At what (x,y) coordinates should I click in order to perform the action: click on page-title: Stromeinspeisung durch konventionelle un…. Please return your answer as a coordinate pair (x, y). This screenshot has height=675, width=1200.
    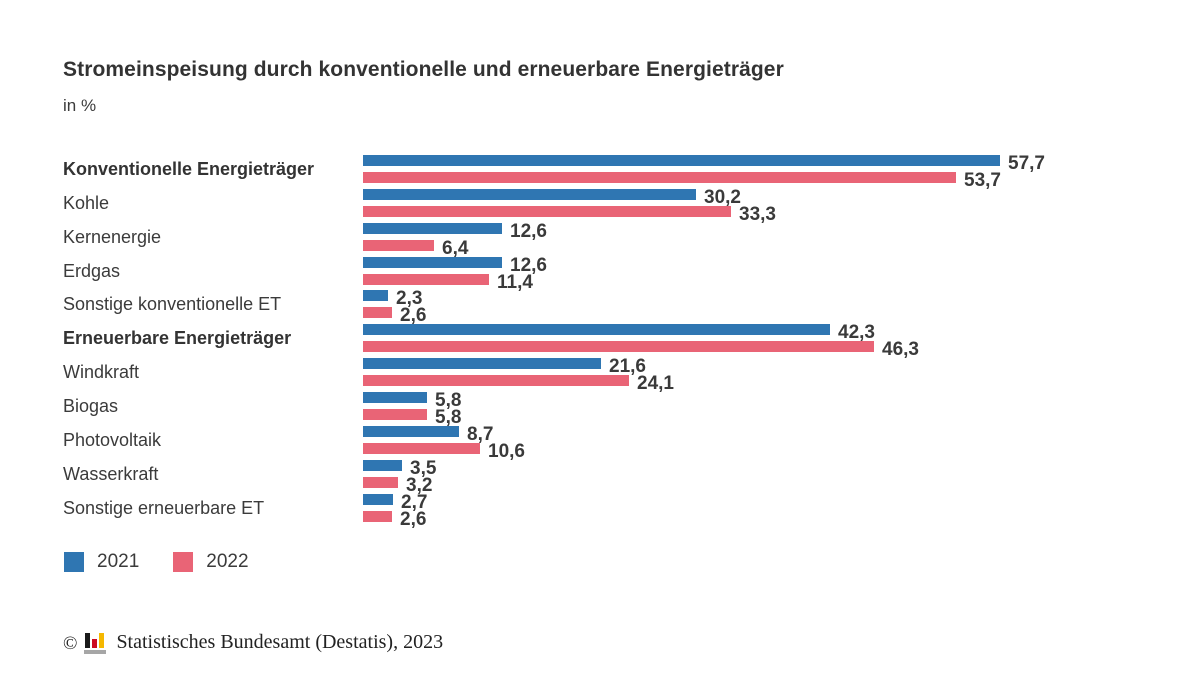
    Looking at the image, I should click on (423, 69).